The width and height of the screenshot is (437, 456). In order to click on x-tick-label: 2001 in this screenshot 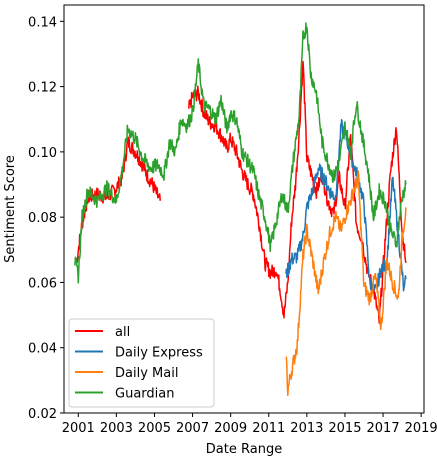, I will do `click(78, 428)`.